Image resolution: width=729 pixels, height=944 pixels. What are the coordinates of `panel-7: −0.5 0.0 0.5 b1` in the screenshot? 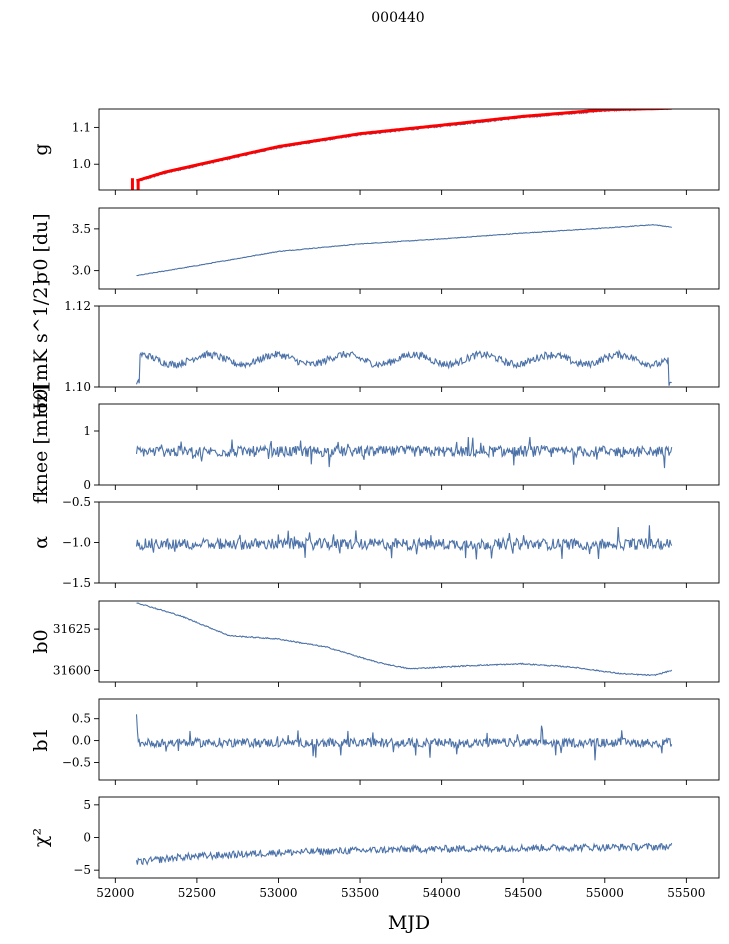 It's located at (375, 741).